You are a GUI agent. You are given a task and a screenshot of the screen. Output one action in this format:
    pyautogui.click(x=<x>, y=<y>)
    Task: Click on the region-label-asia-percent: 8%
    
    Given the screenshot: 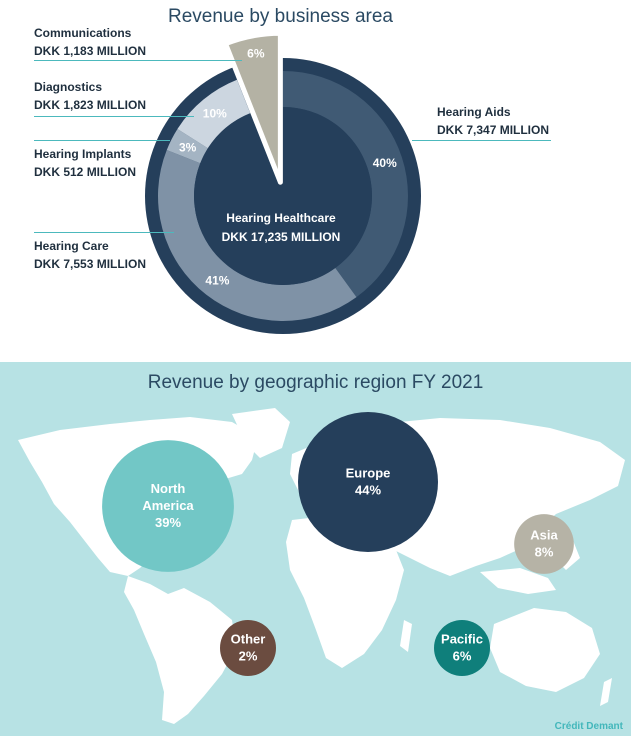 What is the action you would take?
    pyautogui.click(x=544, y=552)
    